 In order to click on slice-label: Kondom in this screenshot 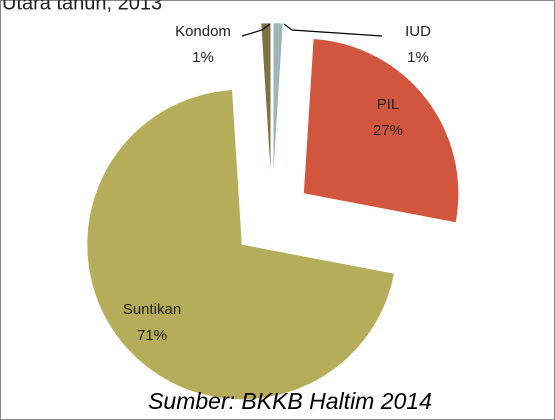, I will do `click(203, 31)`.